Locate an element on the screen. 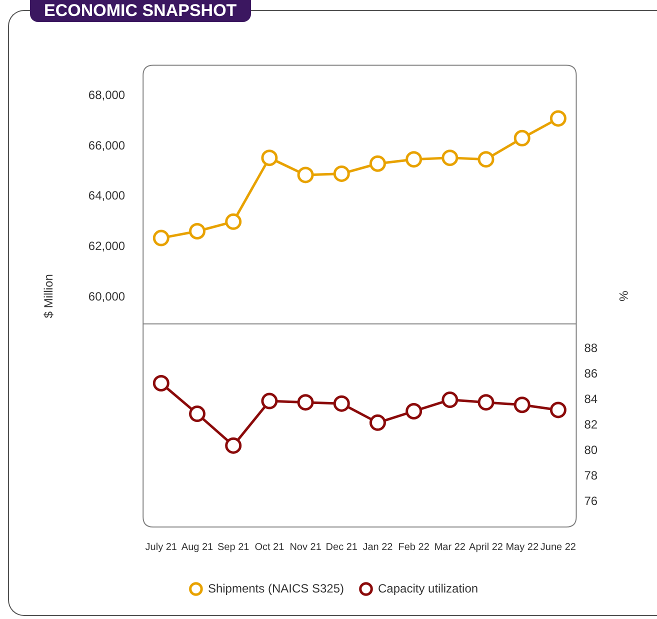 Image resolution: width=657 pixels, height=619 pixels. legend-label: Shipments (NAICS S325) is located at coordinates (276, 588).